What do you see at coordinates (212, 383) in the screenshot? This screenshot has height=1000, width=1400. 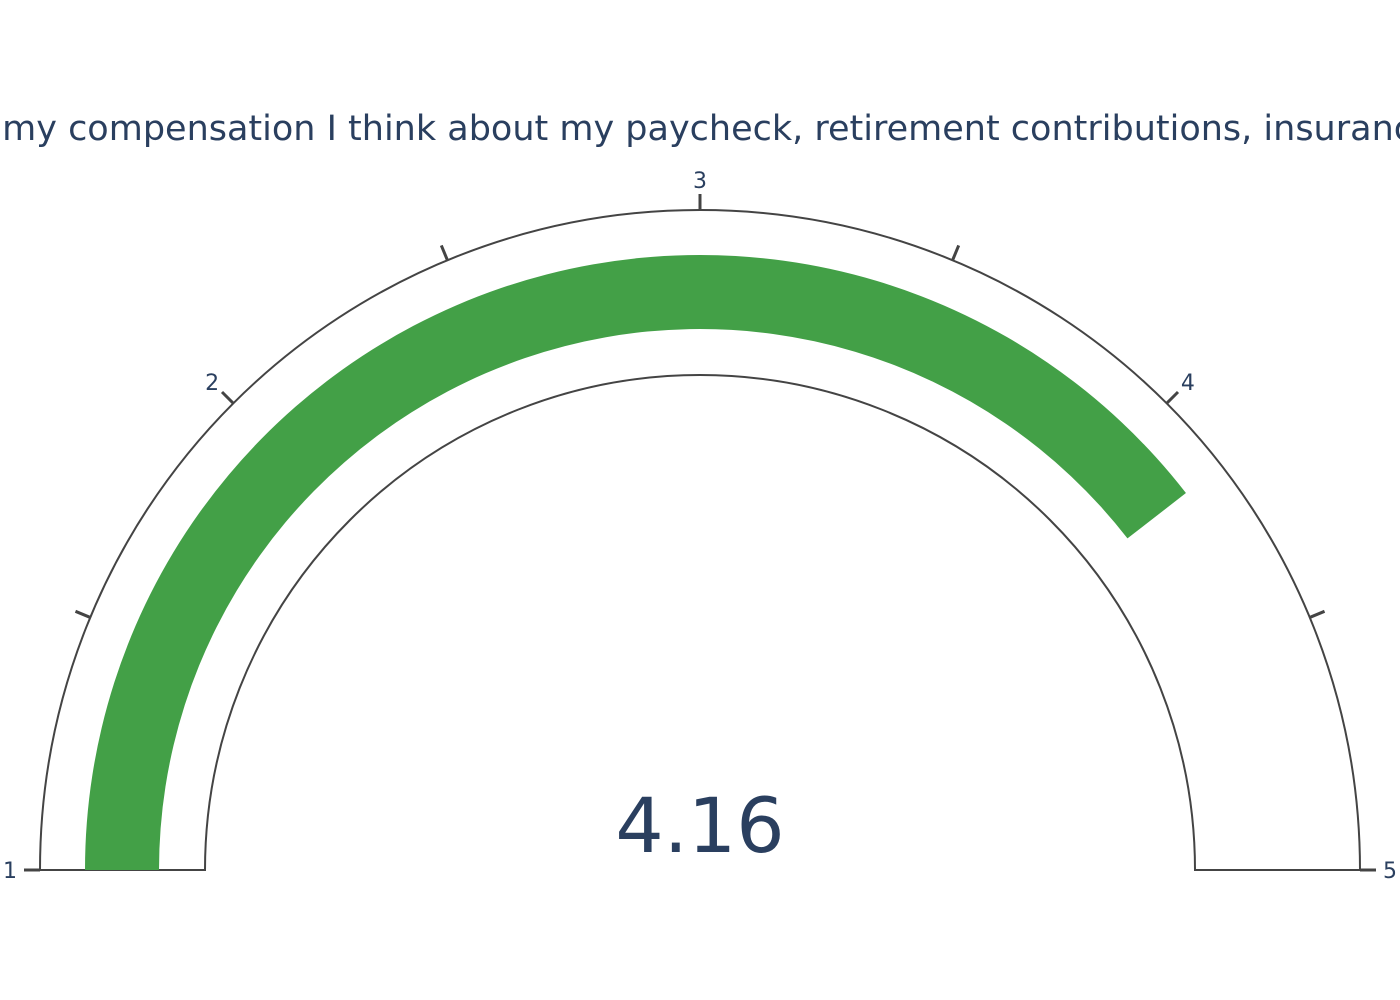 I see `gauge-tick-label: 2` at bounding box center [212, 383].